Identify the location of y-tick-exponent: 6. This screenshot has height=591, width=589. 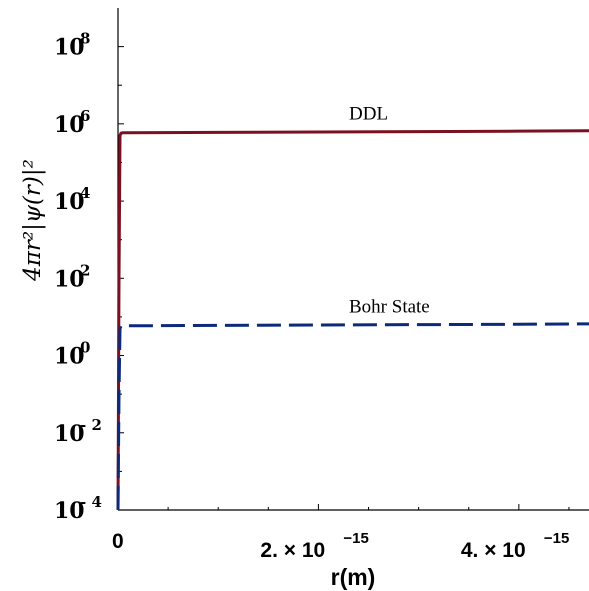
(85, 116).